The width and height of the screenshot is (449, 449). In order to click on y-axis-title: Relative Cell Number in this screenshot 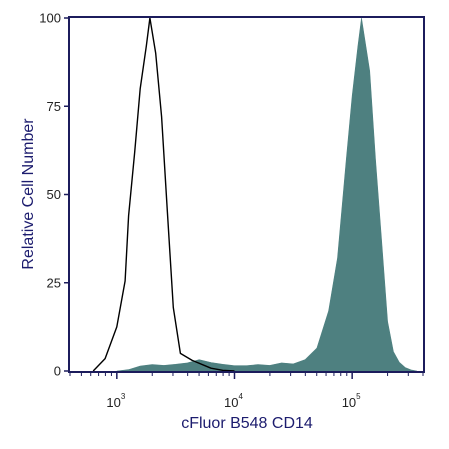, I will do `click(28, 194)`.